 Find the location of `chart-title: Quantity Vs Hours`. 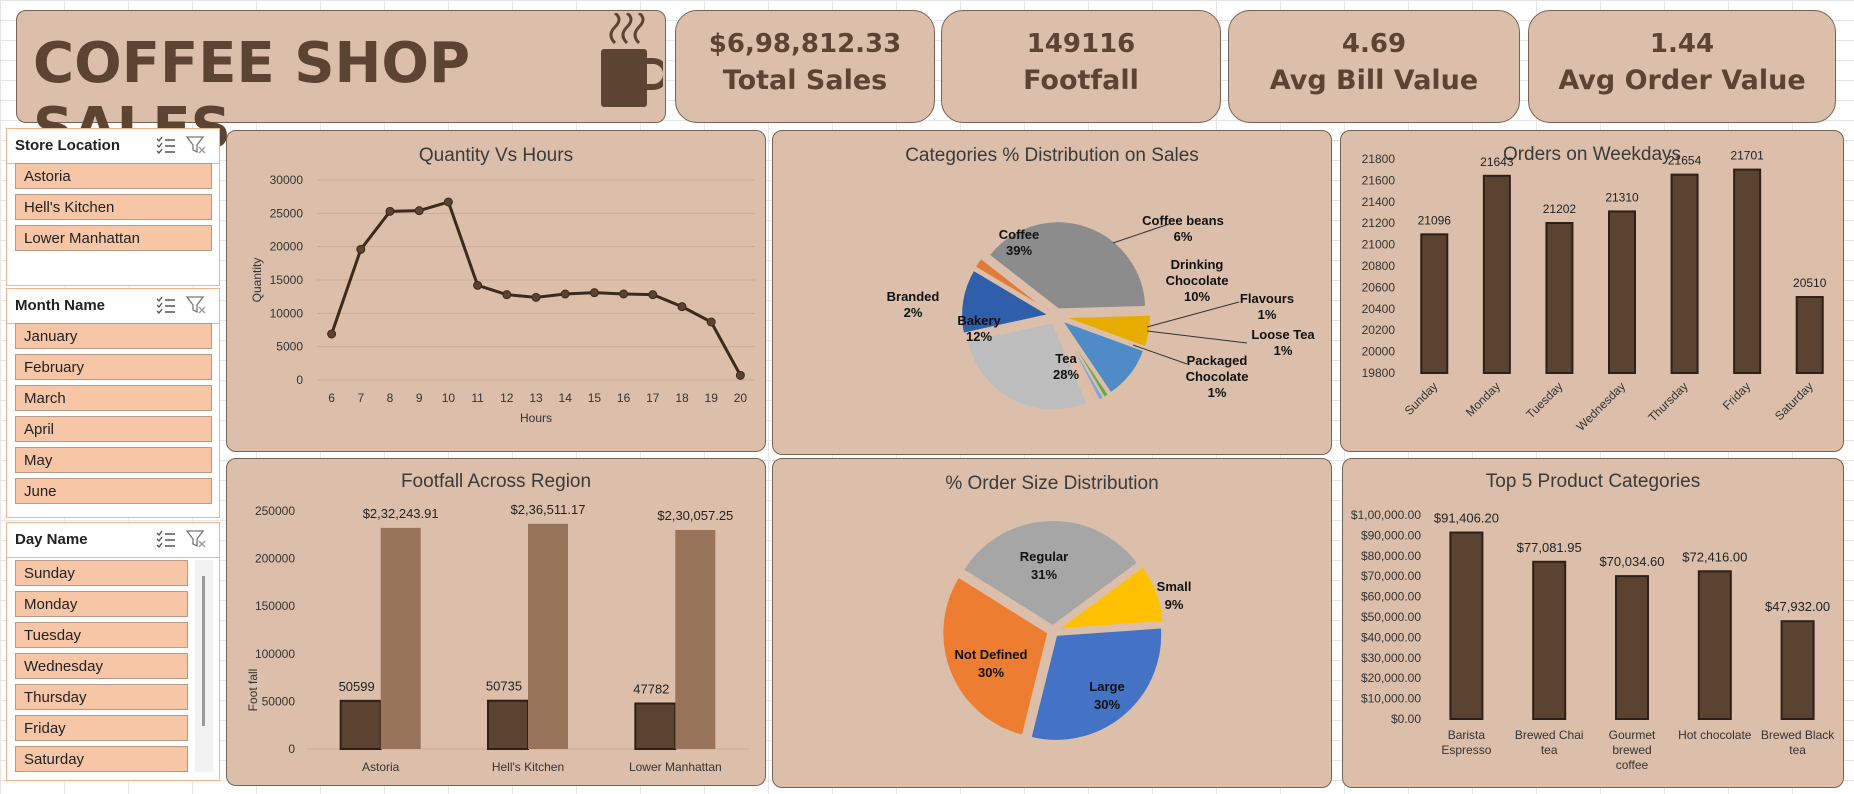

chart-title: Quantity Vs Hours is located at coordinates (496, 155).